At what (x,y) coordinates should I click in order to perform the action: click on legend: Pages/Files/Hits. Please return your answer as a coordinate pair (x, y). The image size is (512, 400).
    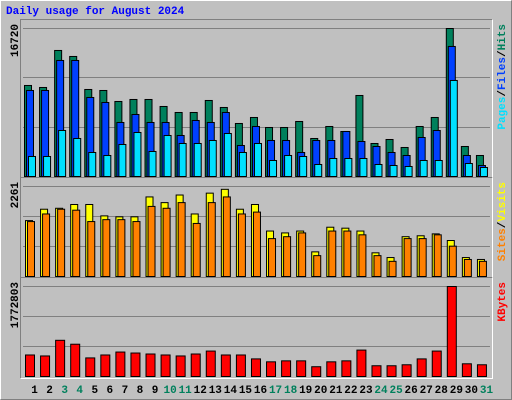
    Looking at the image, I should click on (503, 77).